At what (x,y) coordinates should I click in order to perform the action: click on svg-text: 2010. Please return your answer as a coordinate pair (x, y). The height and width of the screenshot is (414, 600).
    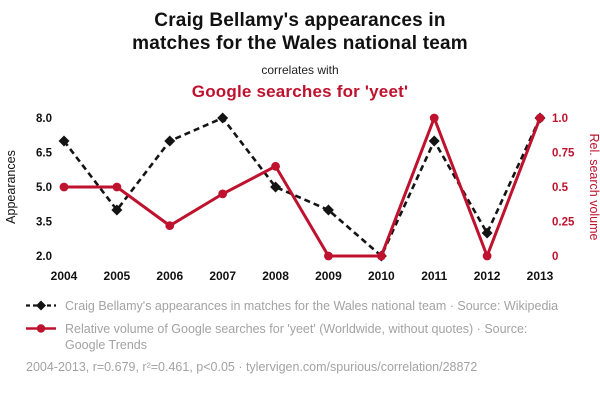
    Looking at the image, I should click on (381, 276).